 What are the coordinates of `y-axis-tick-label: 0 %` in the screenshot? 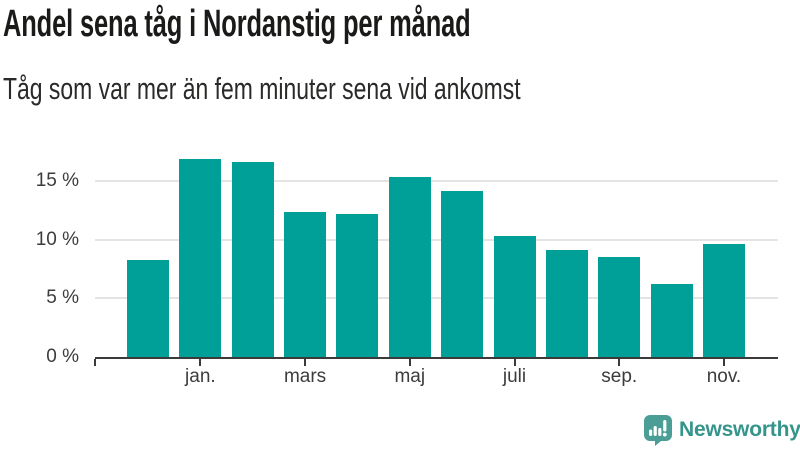 It's located at (62, 356).